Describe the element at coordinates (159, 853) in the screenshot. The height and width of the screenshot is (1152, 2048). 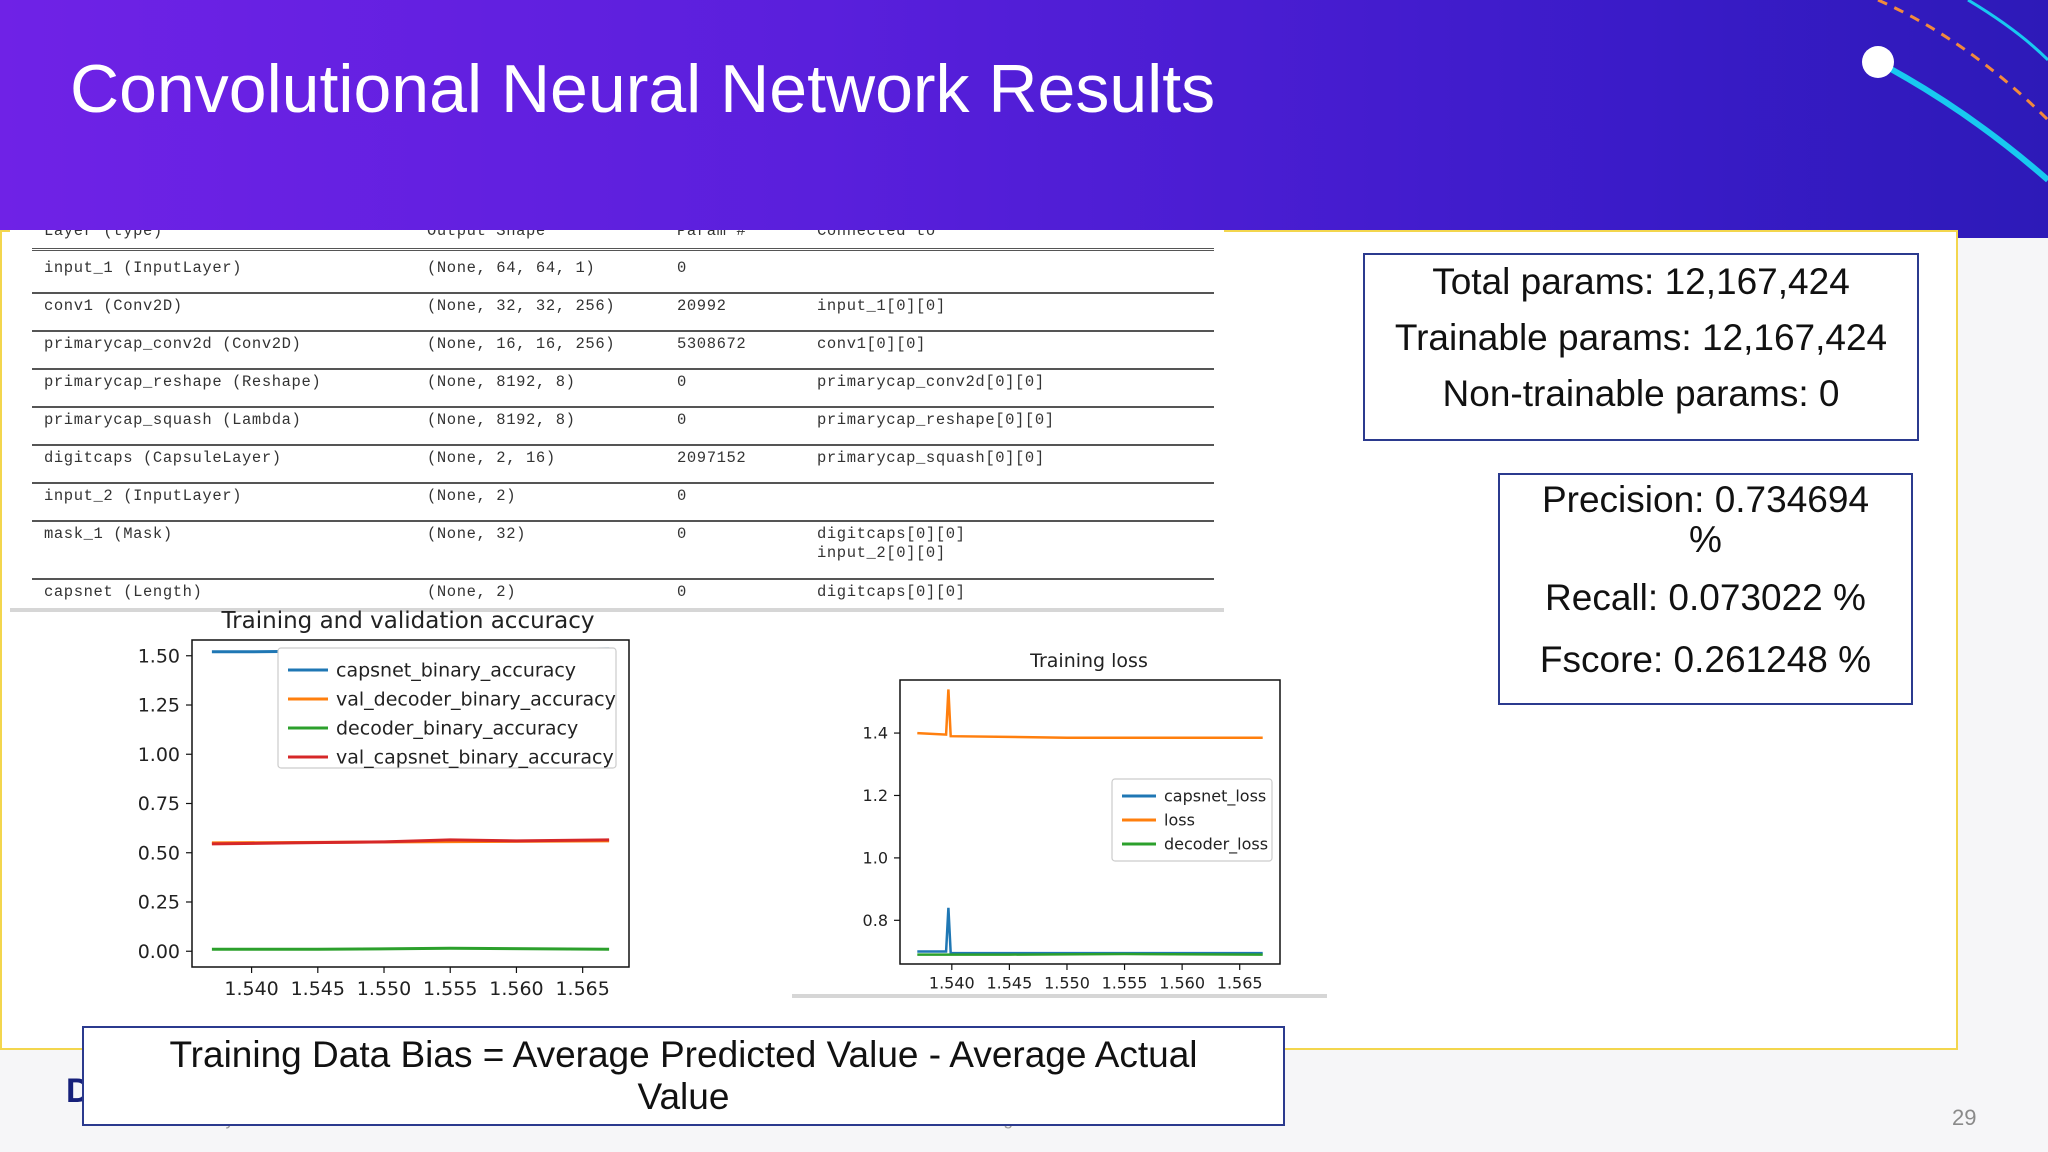
I see `y-tick-label: 0.50` at that location.